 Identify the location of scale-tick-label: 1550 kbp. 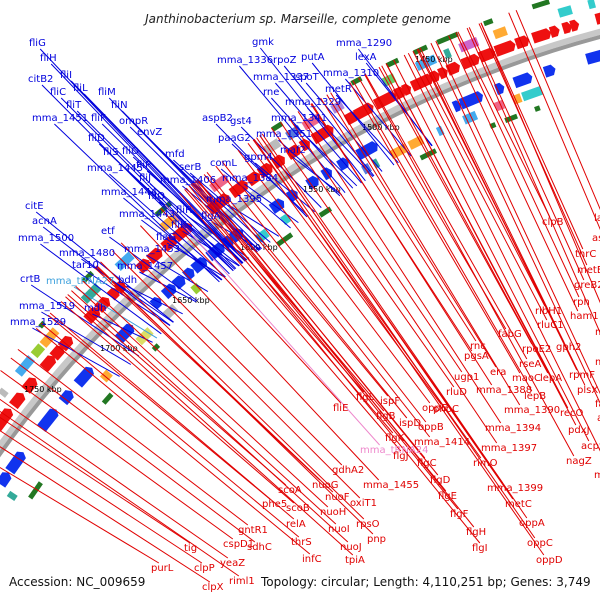
(322, 189).